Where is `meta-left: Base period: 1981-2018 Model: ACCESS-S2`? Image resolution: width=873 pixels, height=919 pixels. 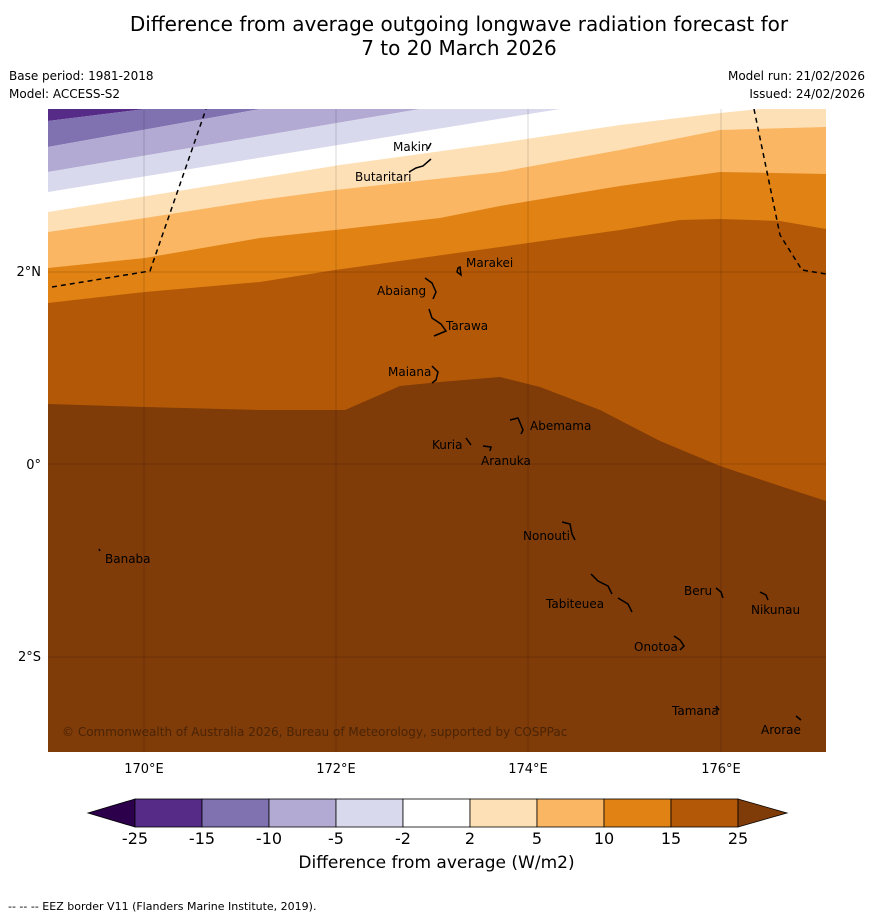 meta-left: Base period: 1981-2018 Model: ACCESS-S2 is located at coordinates (81, 87).